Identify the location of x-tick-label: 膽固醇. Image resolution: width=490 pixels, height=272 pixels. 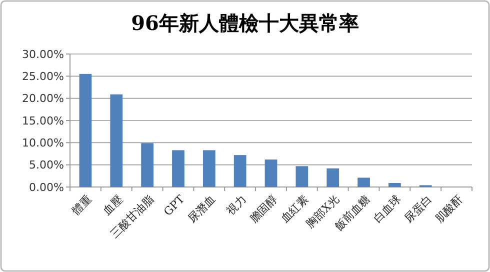
(263, 209).